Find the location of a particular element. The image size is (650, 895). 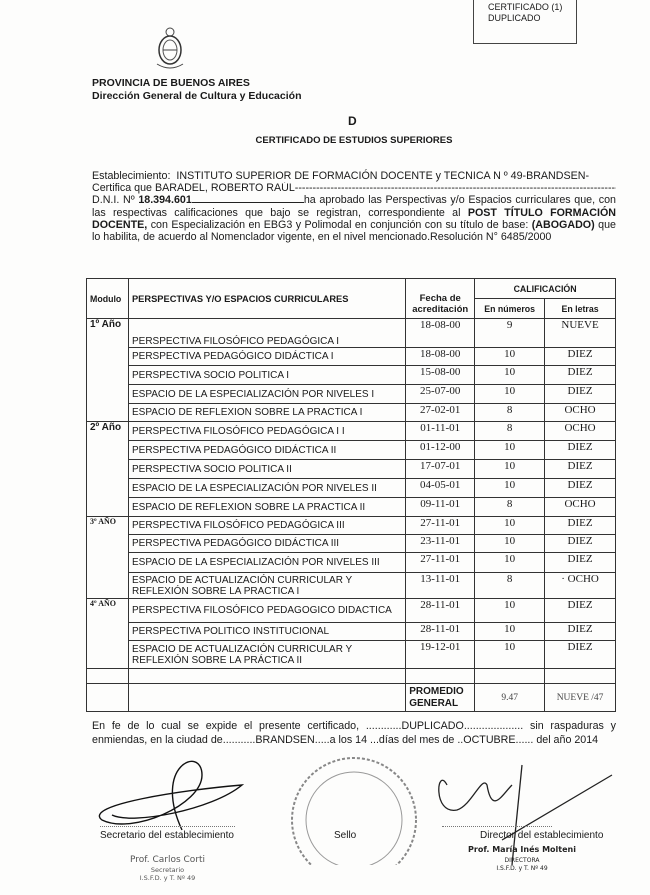

date-cell: 13-11-01 is located at coordinates (440, 585).